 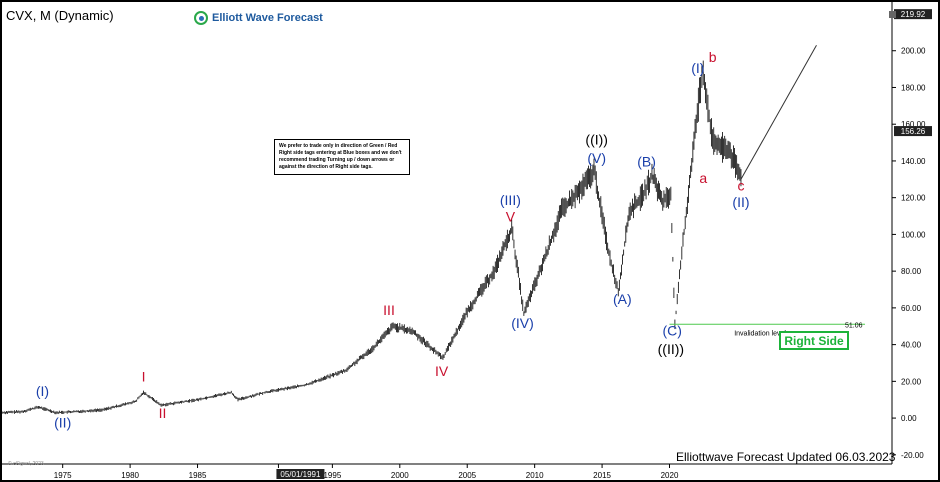 I want to click on y-tick-label: 0.00, so click(x=909, y=418).